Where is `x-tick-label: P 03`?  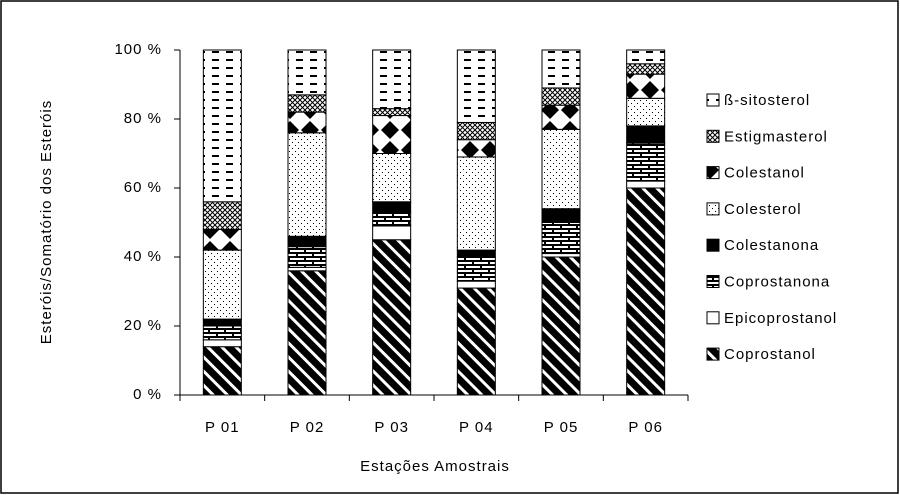
x-tick-label: P 03 is located at coordinates (391, 427).